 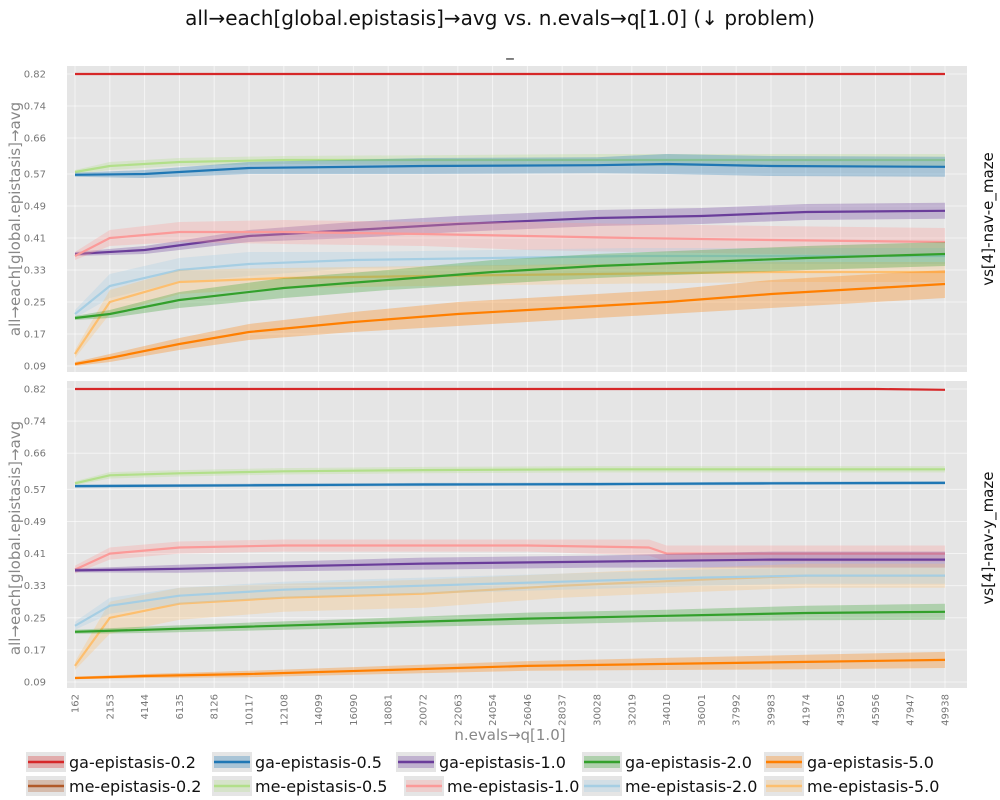 What do you see at coordinates (321, 786) in the screenshot?
I see `legend-label: me-epistasis-0.5` at bounding box center [321, 786].